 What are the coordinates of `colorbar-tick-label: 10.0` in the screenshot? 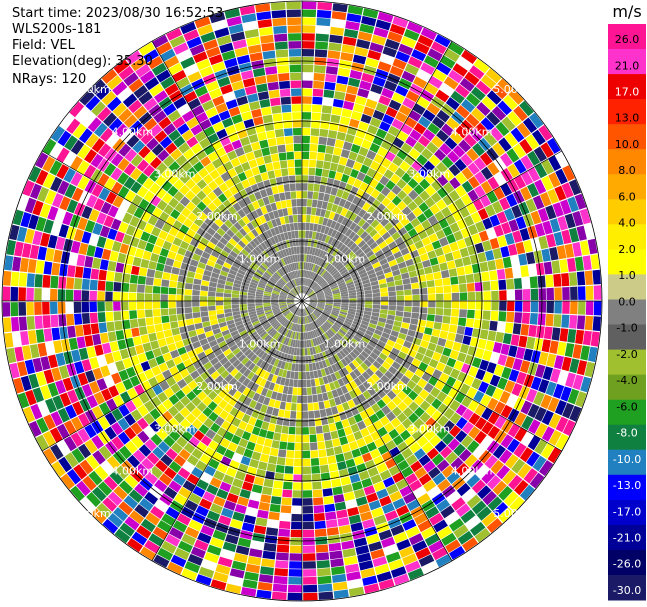 It's located at (627, 144).